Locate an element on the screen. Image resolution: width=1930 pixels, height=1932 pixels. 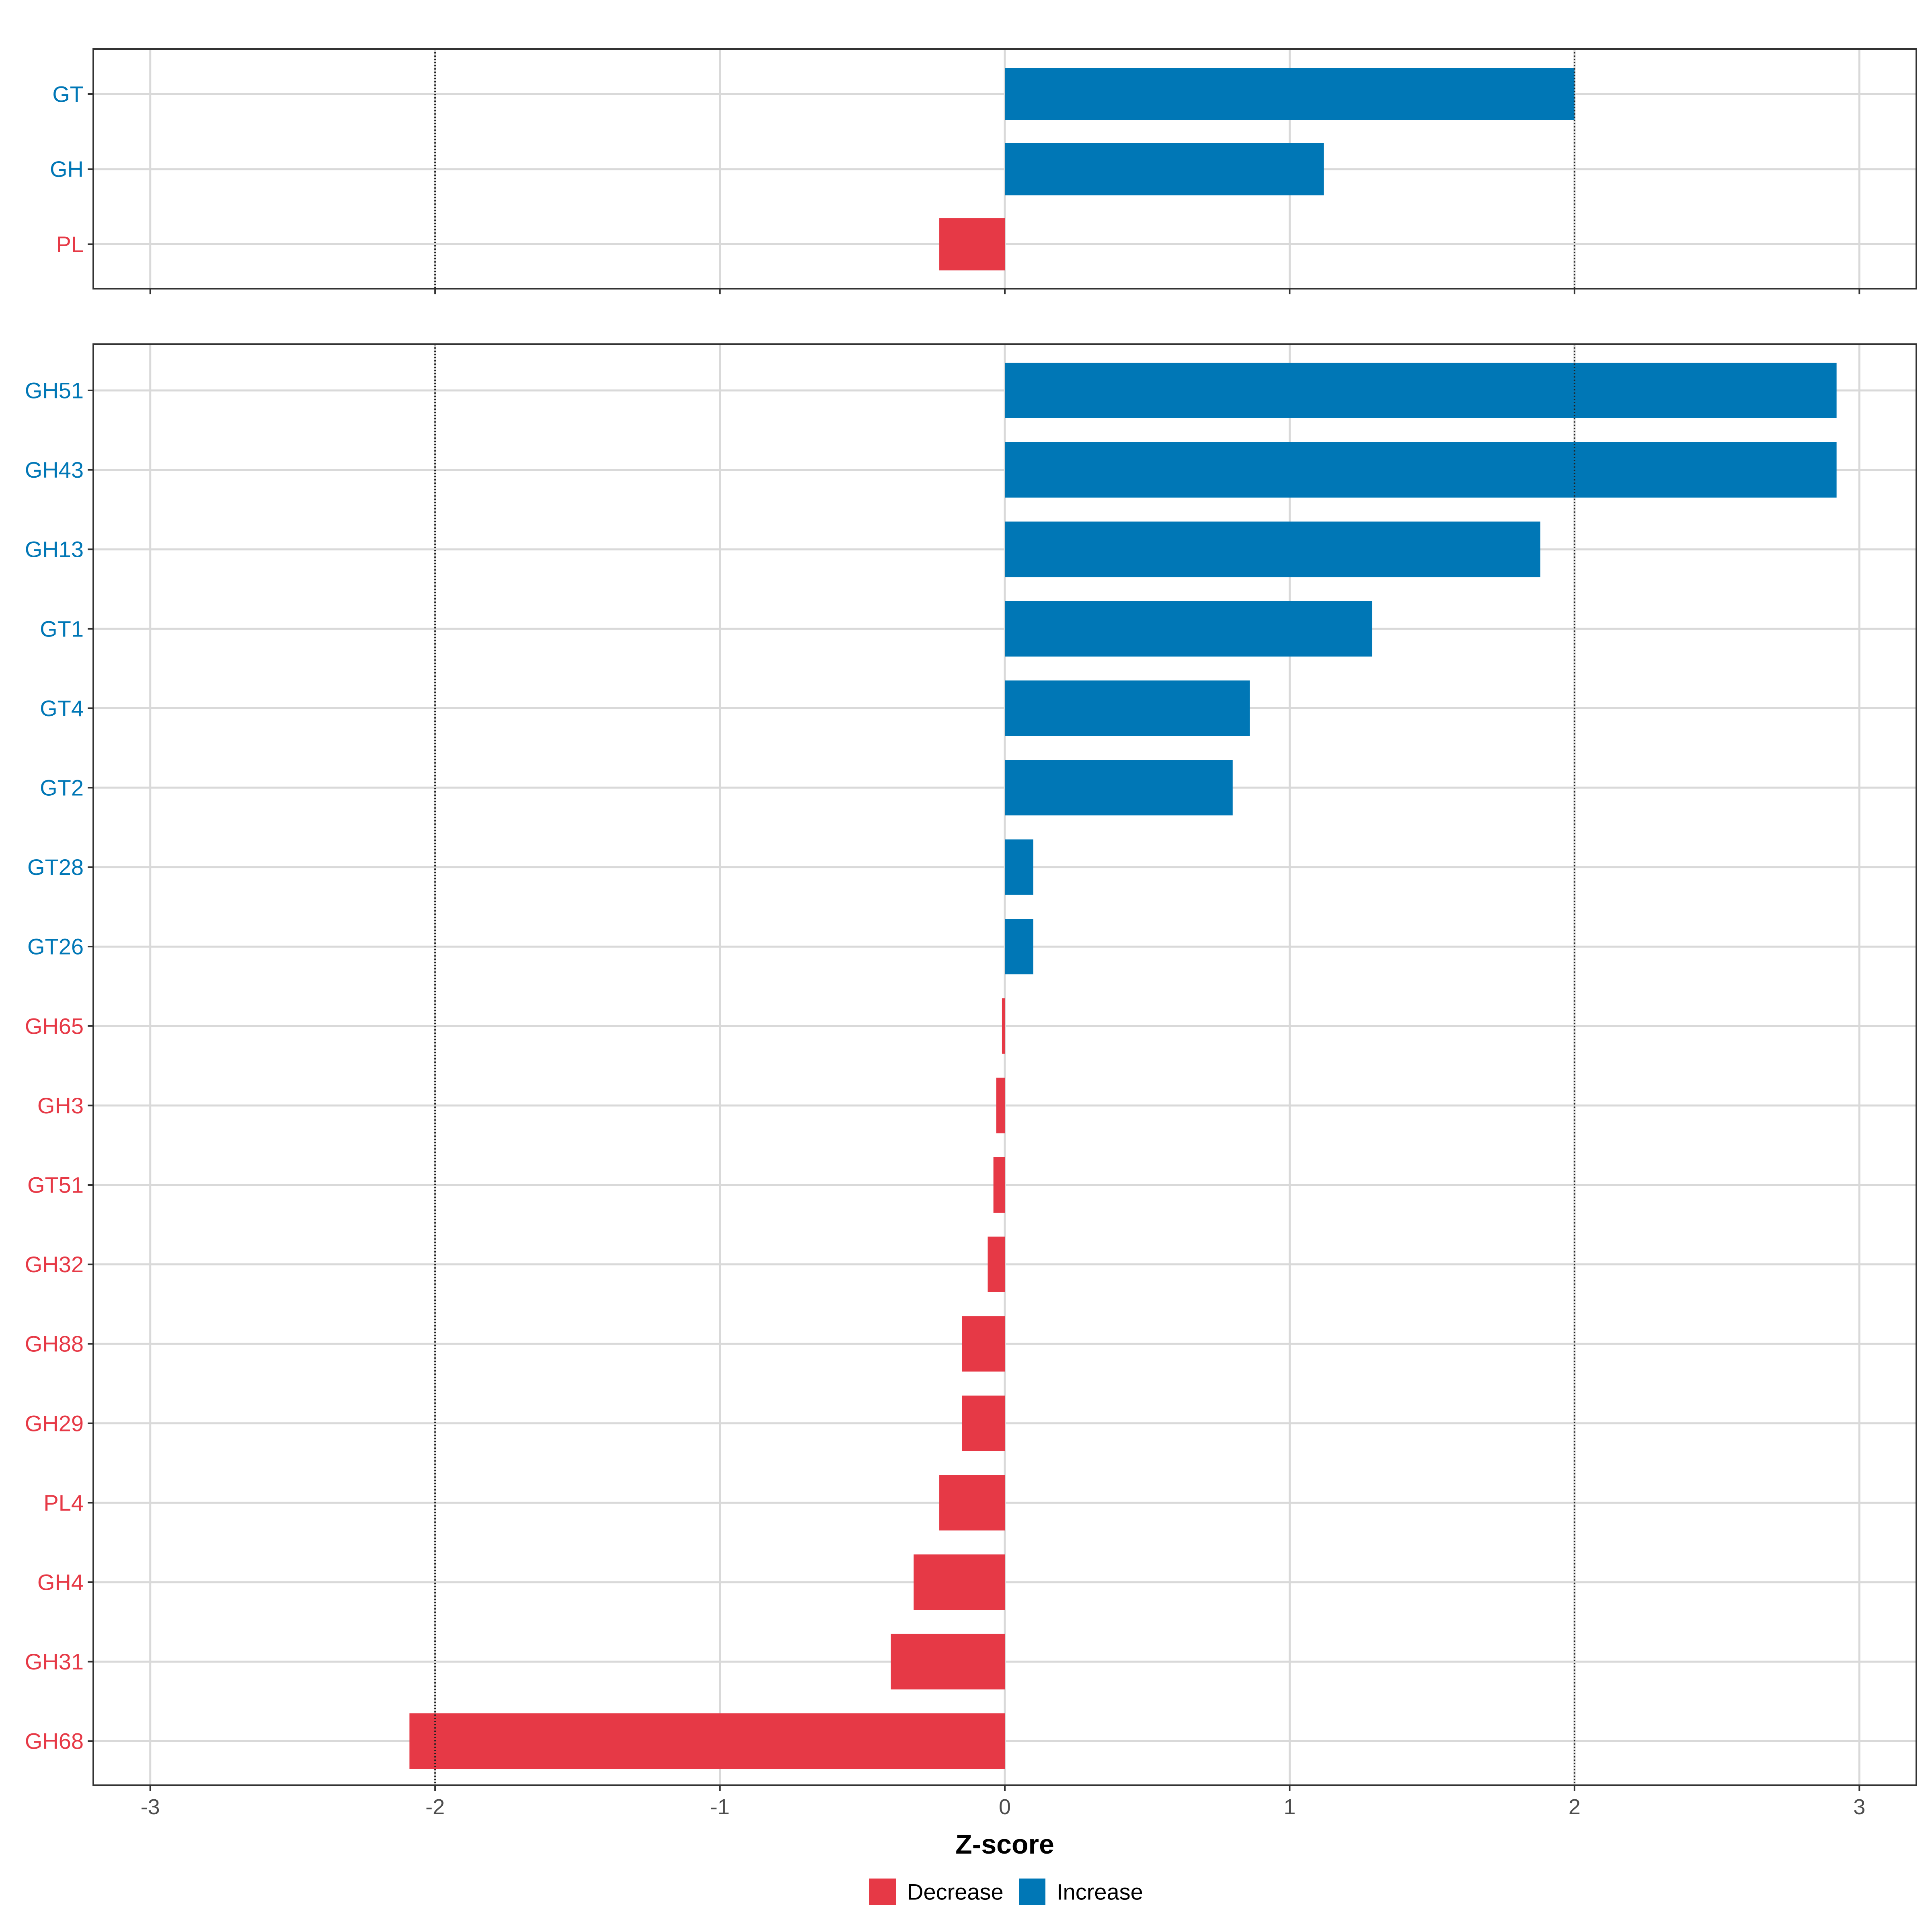
y-tick-label: GH is located at coordinates (67, 169).